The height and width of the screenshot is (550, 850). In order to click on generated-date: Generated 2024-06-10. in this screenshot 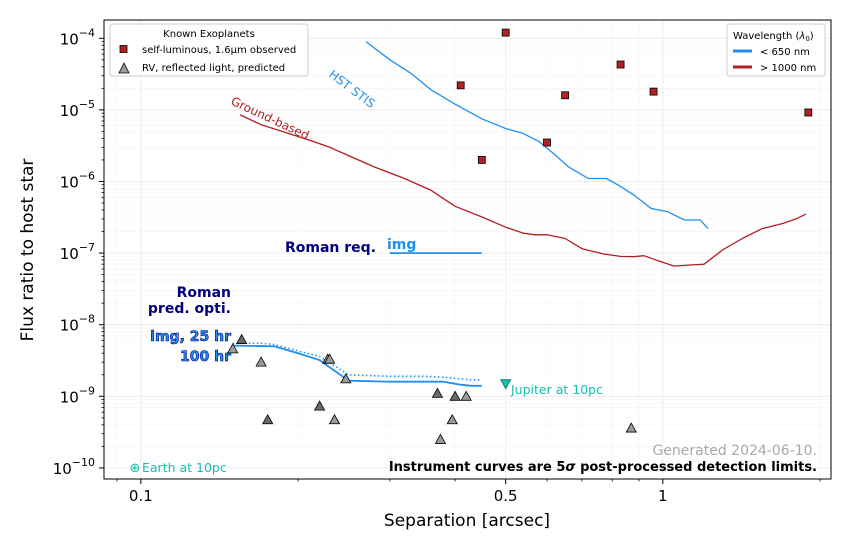, I will do `click(734, 451)`.